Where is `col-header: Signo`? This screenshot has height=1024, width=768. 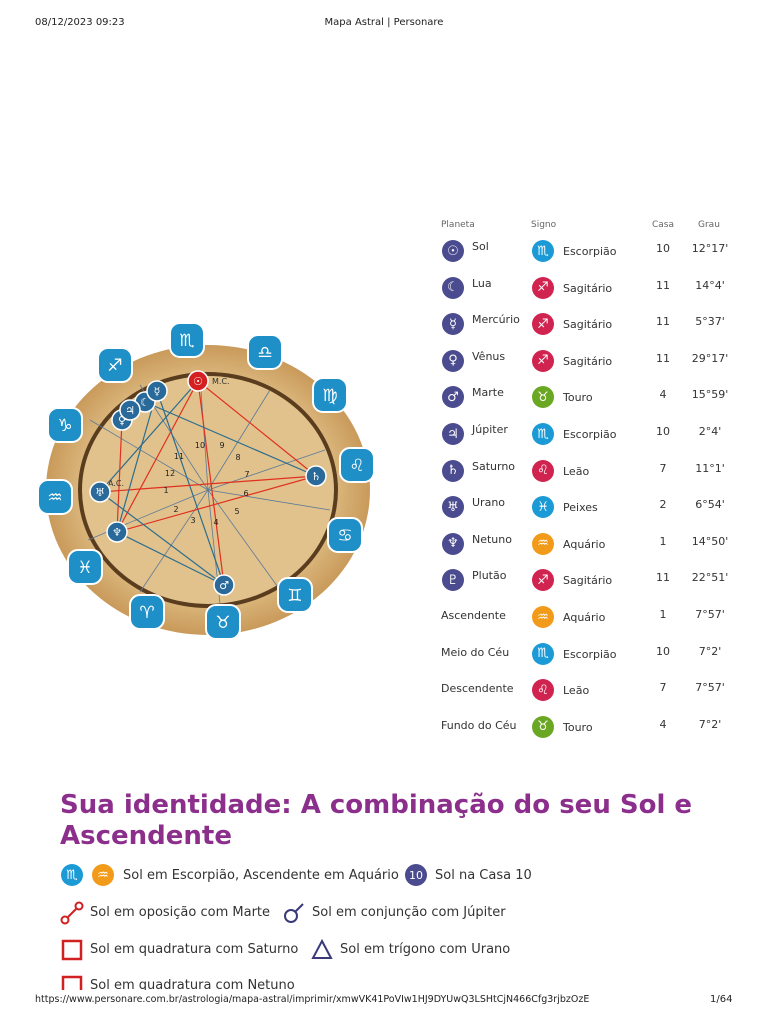
col-header: Signo is located at coordinates (544, 225).